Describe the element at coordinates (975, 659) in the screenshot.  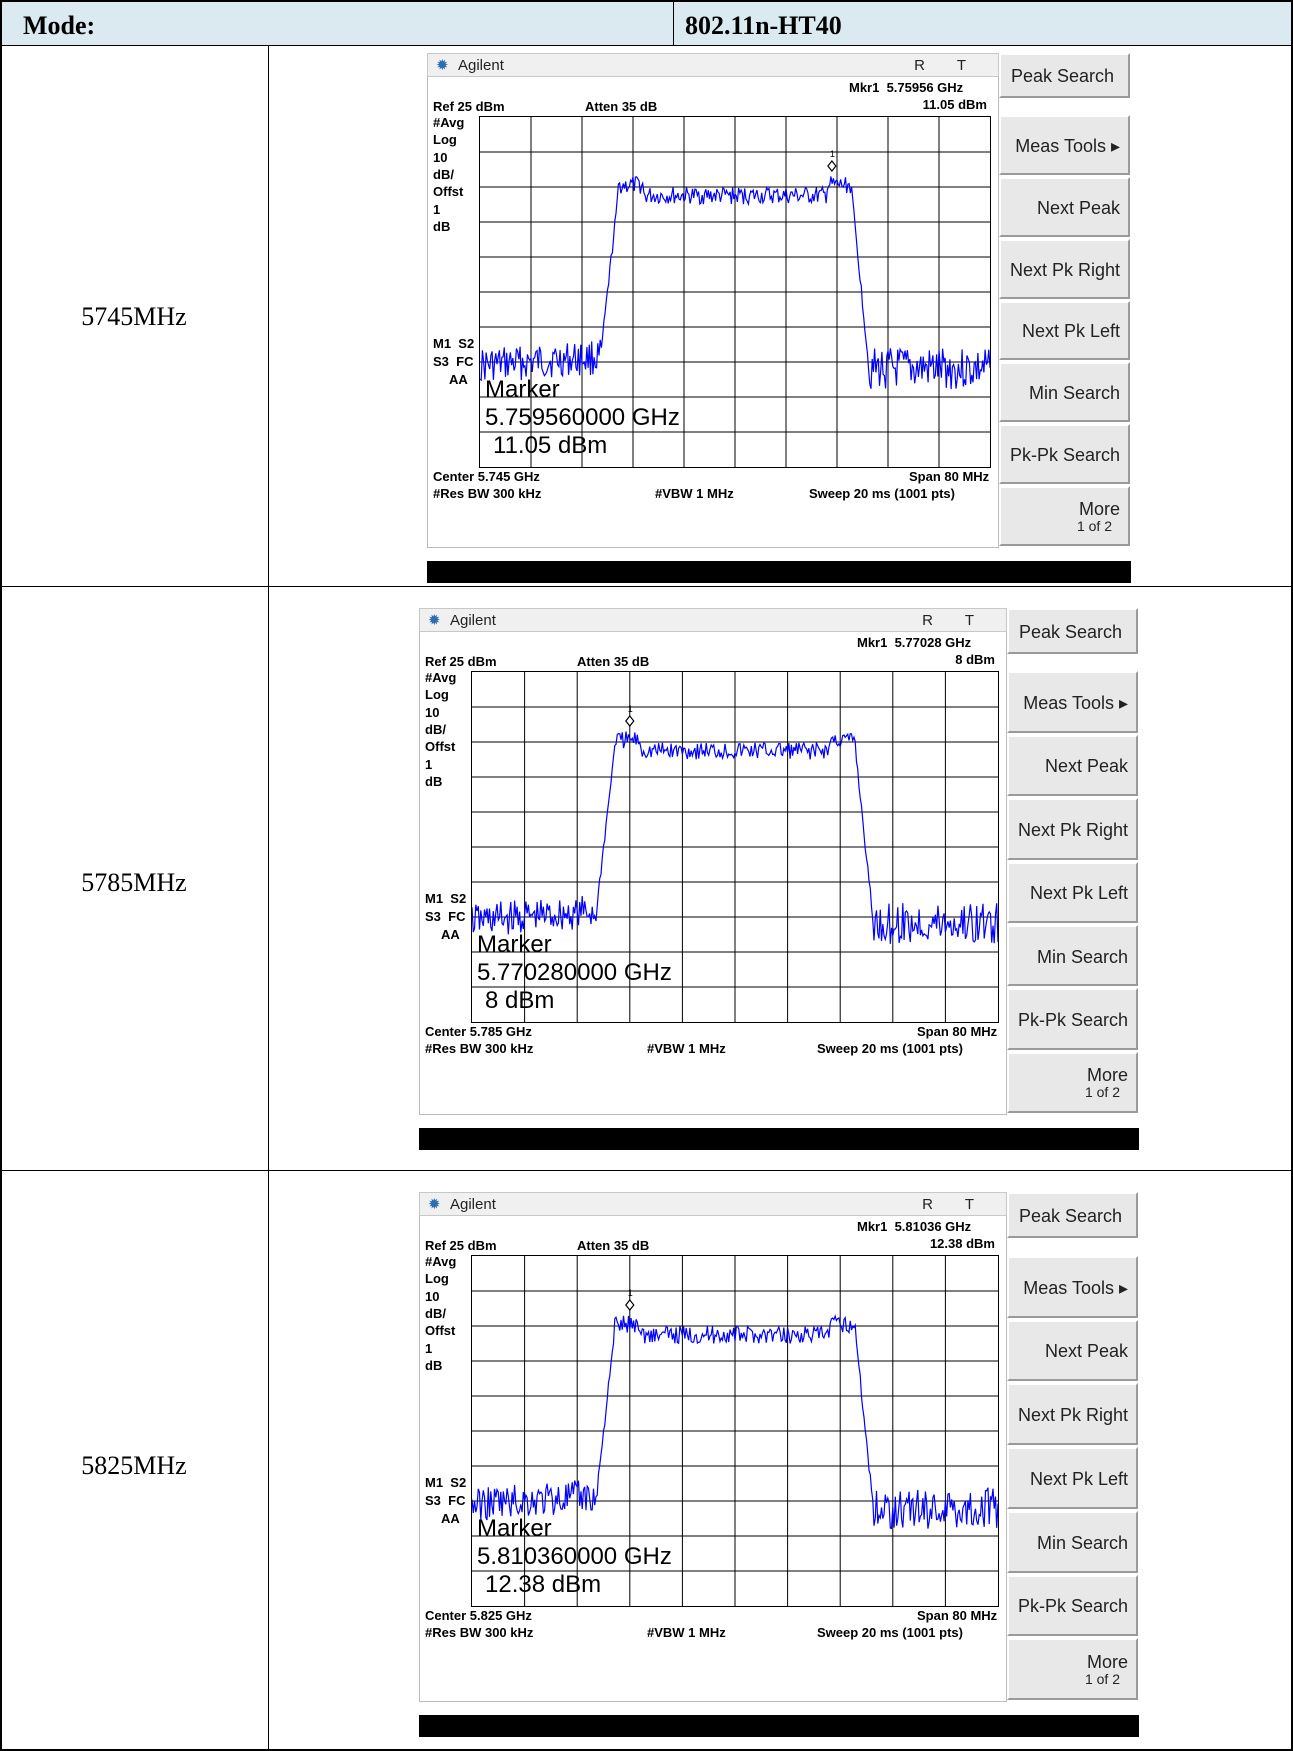
I see `marker-readout-level: 8 dBm` at that location.